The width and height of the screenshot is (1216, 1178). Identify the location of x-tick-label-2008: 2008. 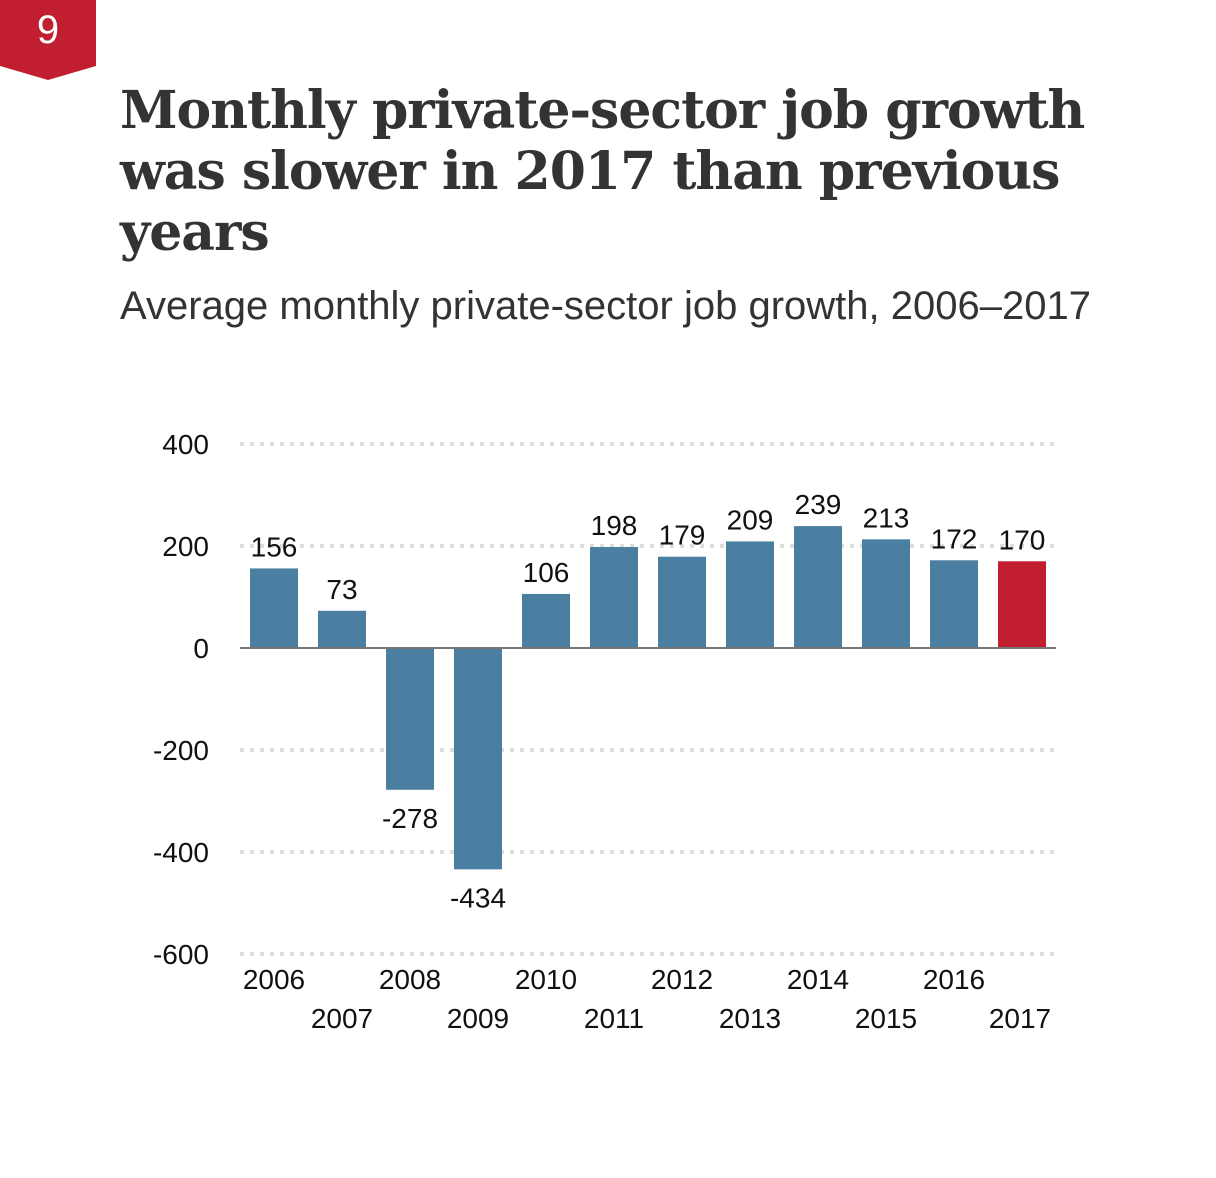
(410, 979).